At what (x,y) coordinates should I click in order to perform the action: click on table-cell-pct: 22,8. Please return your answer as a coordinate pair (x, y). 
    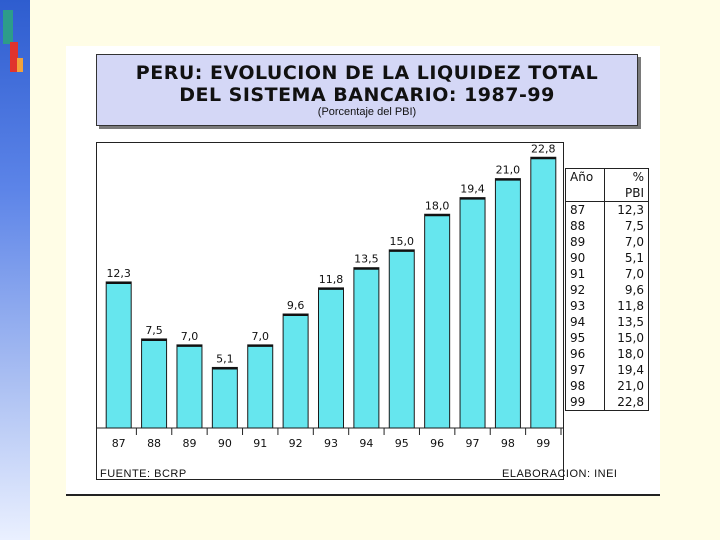
    Looking at the image, I should click on (630, 402).